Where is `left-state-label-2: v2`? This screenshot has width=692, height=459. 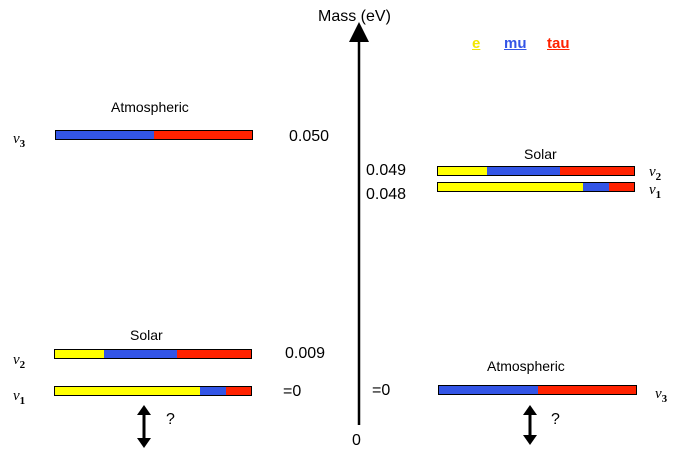
left-state-label-2: v2 is located at coordinates (19, 361).